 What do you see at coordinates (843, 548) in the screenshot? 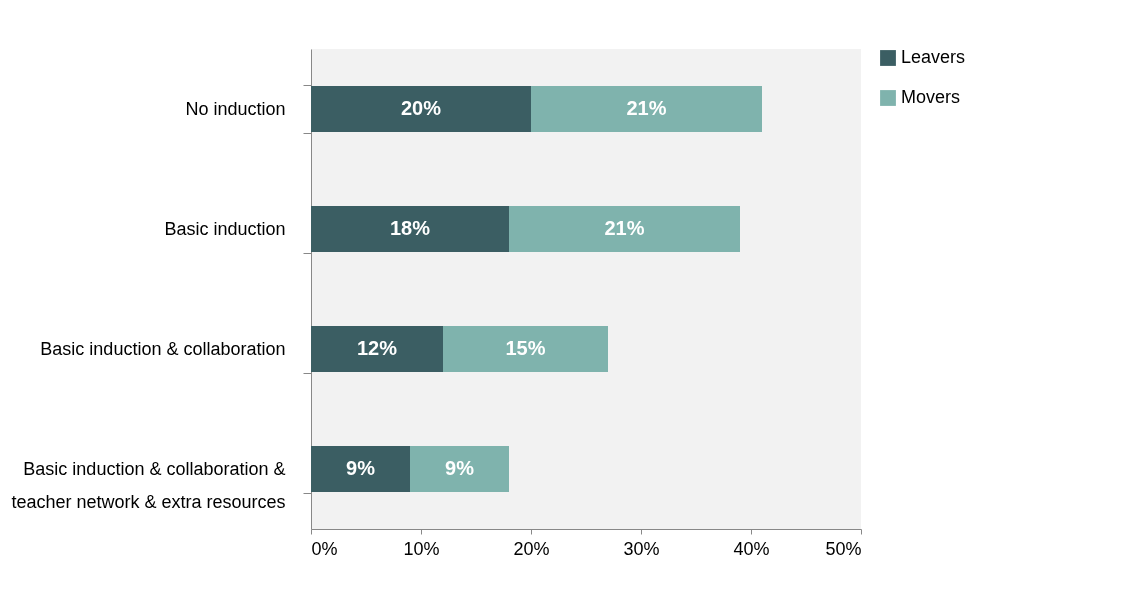
I see `x-tick-label: 50%` at bounding box center [843, 548].